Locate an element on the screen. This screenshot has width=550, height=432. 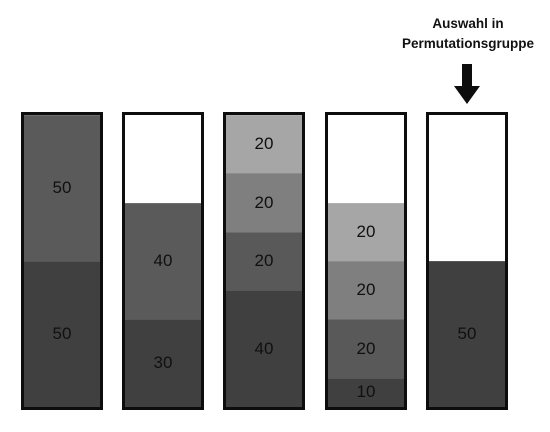
column-4-segment-3: 20 is located at coordinates (366, 348).